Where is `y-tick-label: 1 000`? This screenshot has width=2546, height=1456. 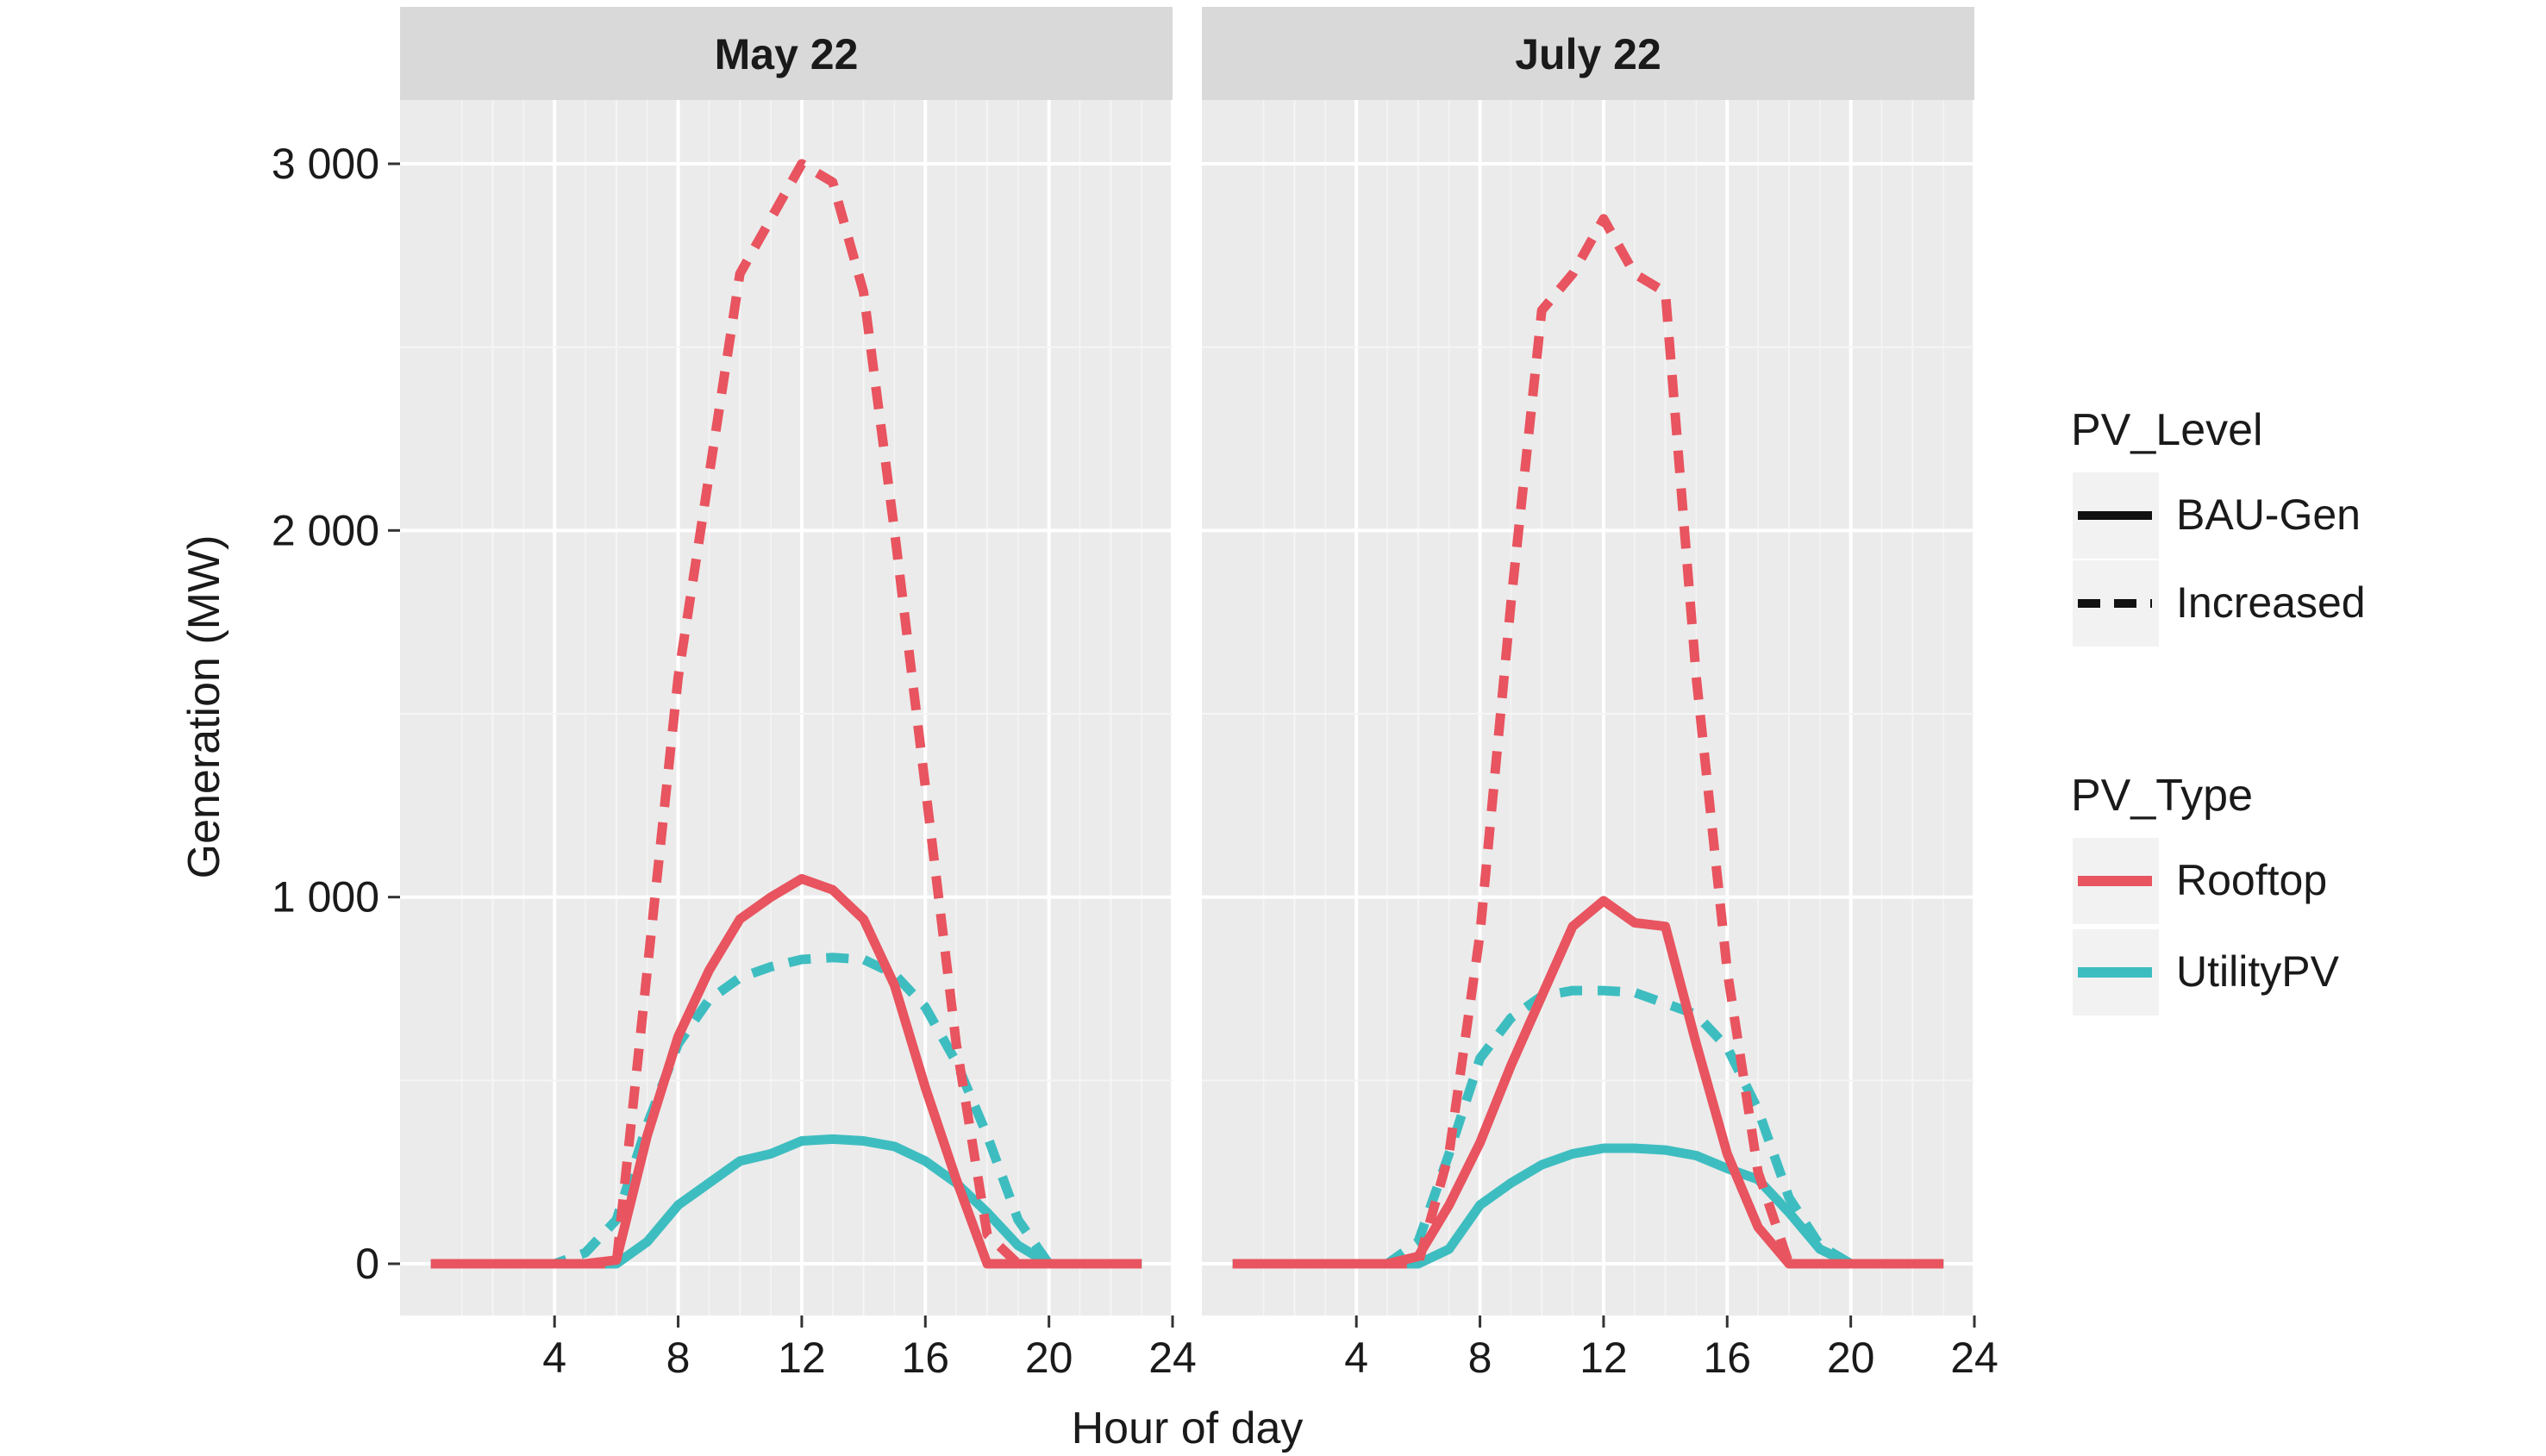
y-tick-label: 1 000 is located at coordinates (325, 898).